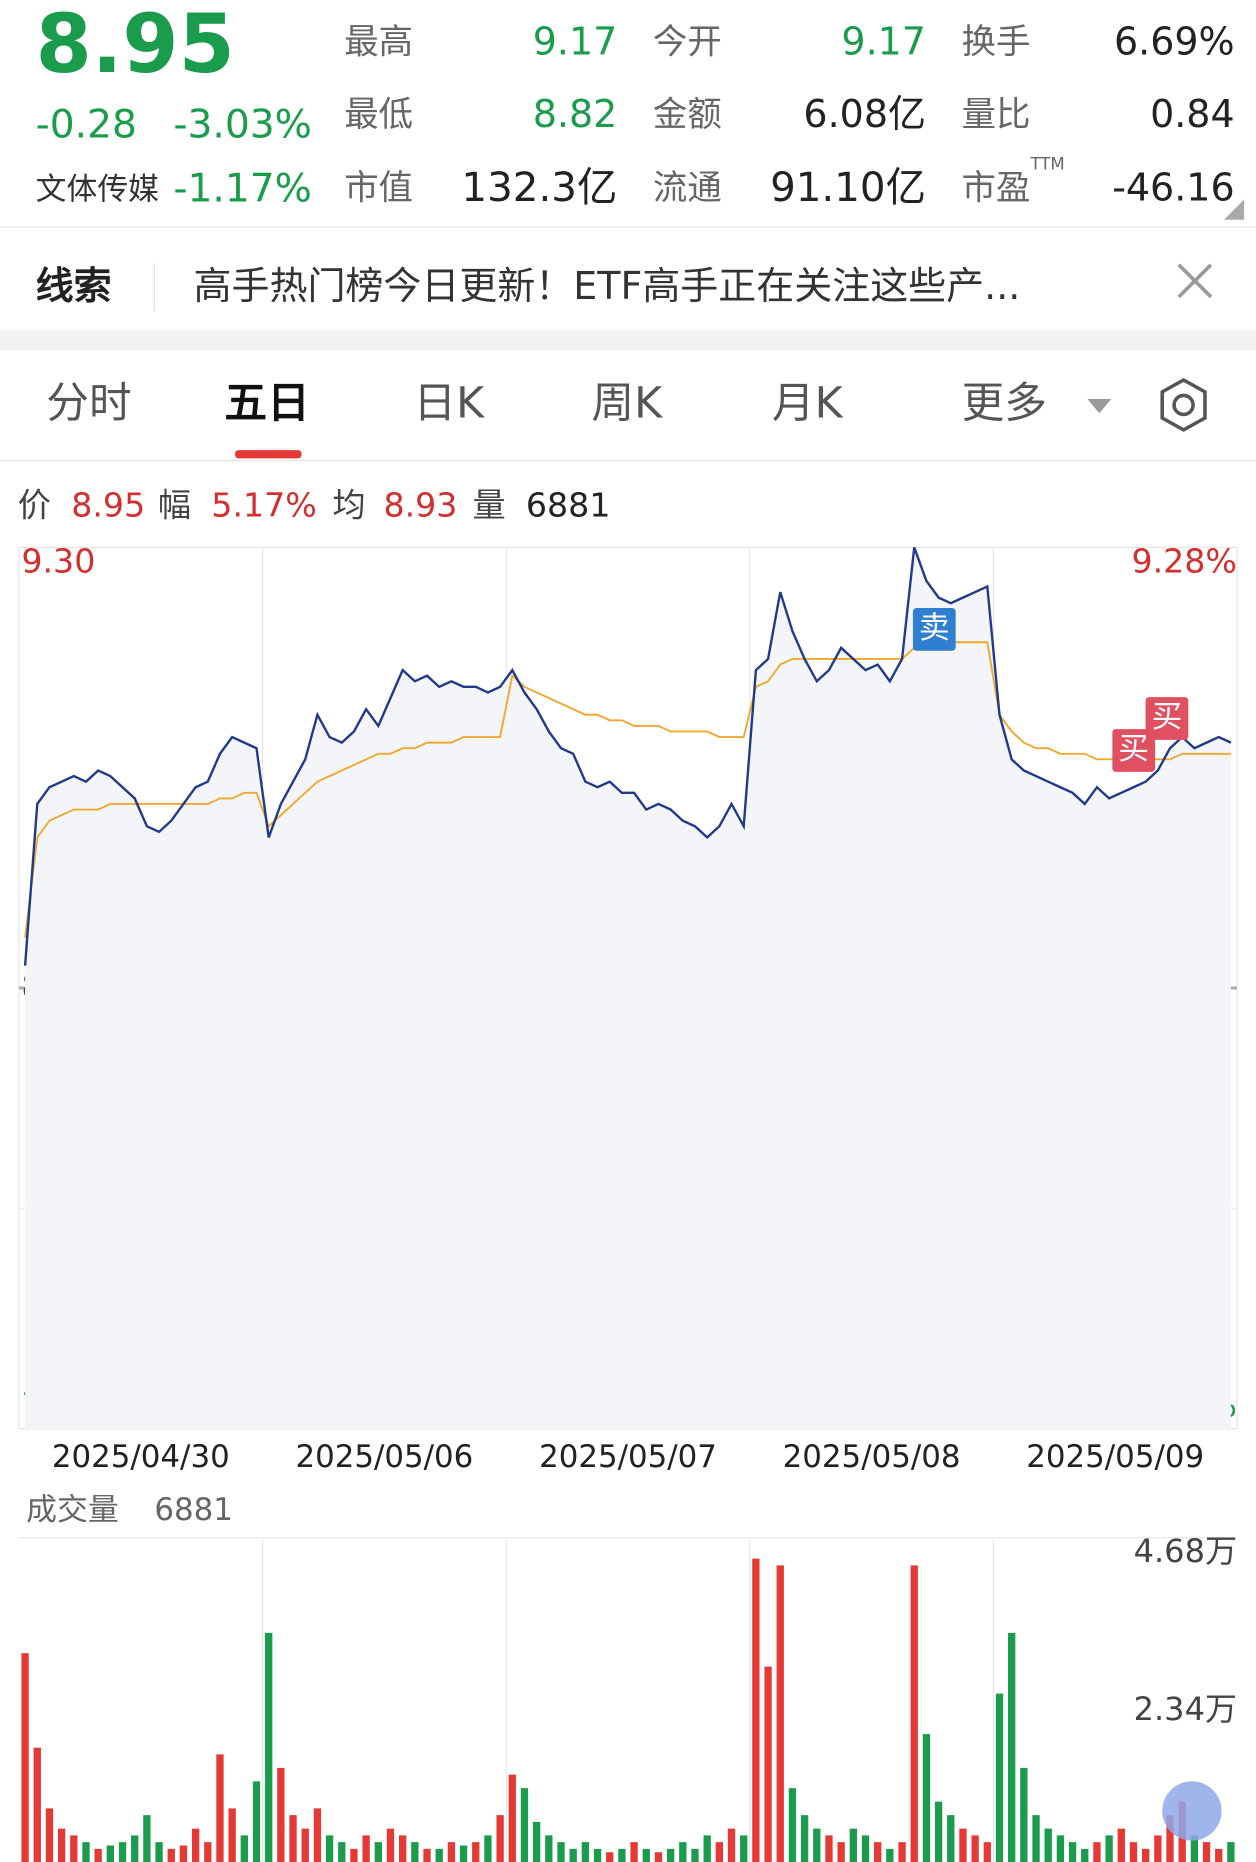 This screenshot has width=1256, height=1862. Describe the element at coordinates (34, 505) in the screenshot. I see `info-label: 价` at that location.